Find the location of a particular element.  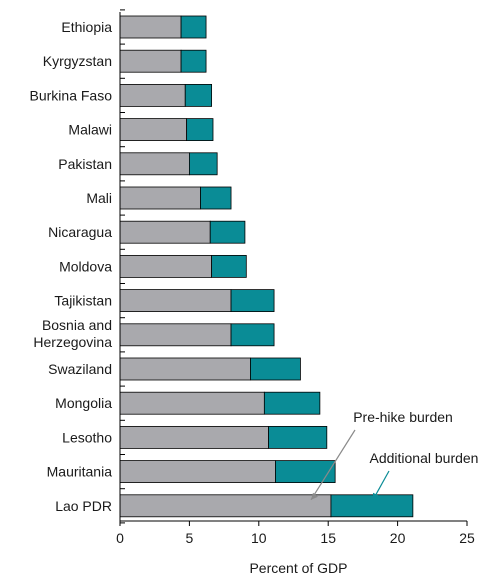

bar-kyrgyzstan-pre-hike-burden is located at coordinates (150, 61).